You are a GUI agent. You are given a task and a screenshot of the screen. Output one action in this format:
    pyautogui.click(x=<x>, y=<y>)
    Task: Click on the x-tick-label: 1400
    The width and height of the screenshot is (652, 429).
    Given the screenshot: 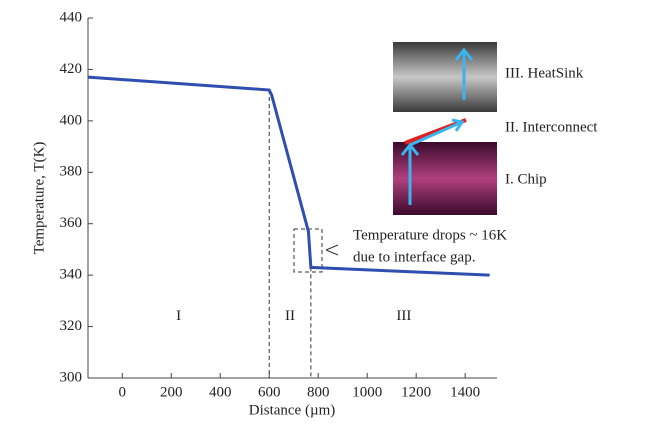 What is the action you would take?
    pyautogui.click(x=465, y=392)
    